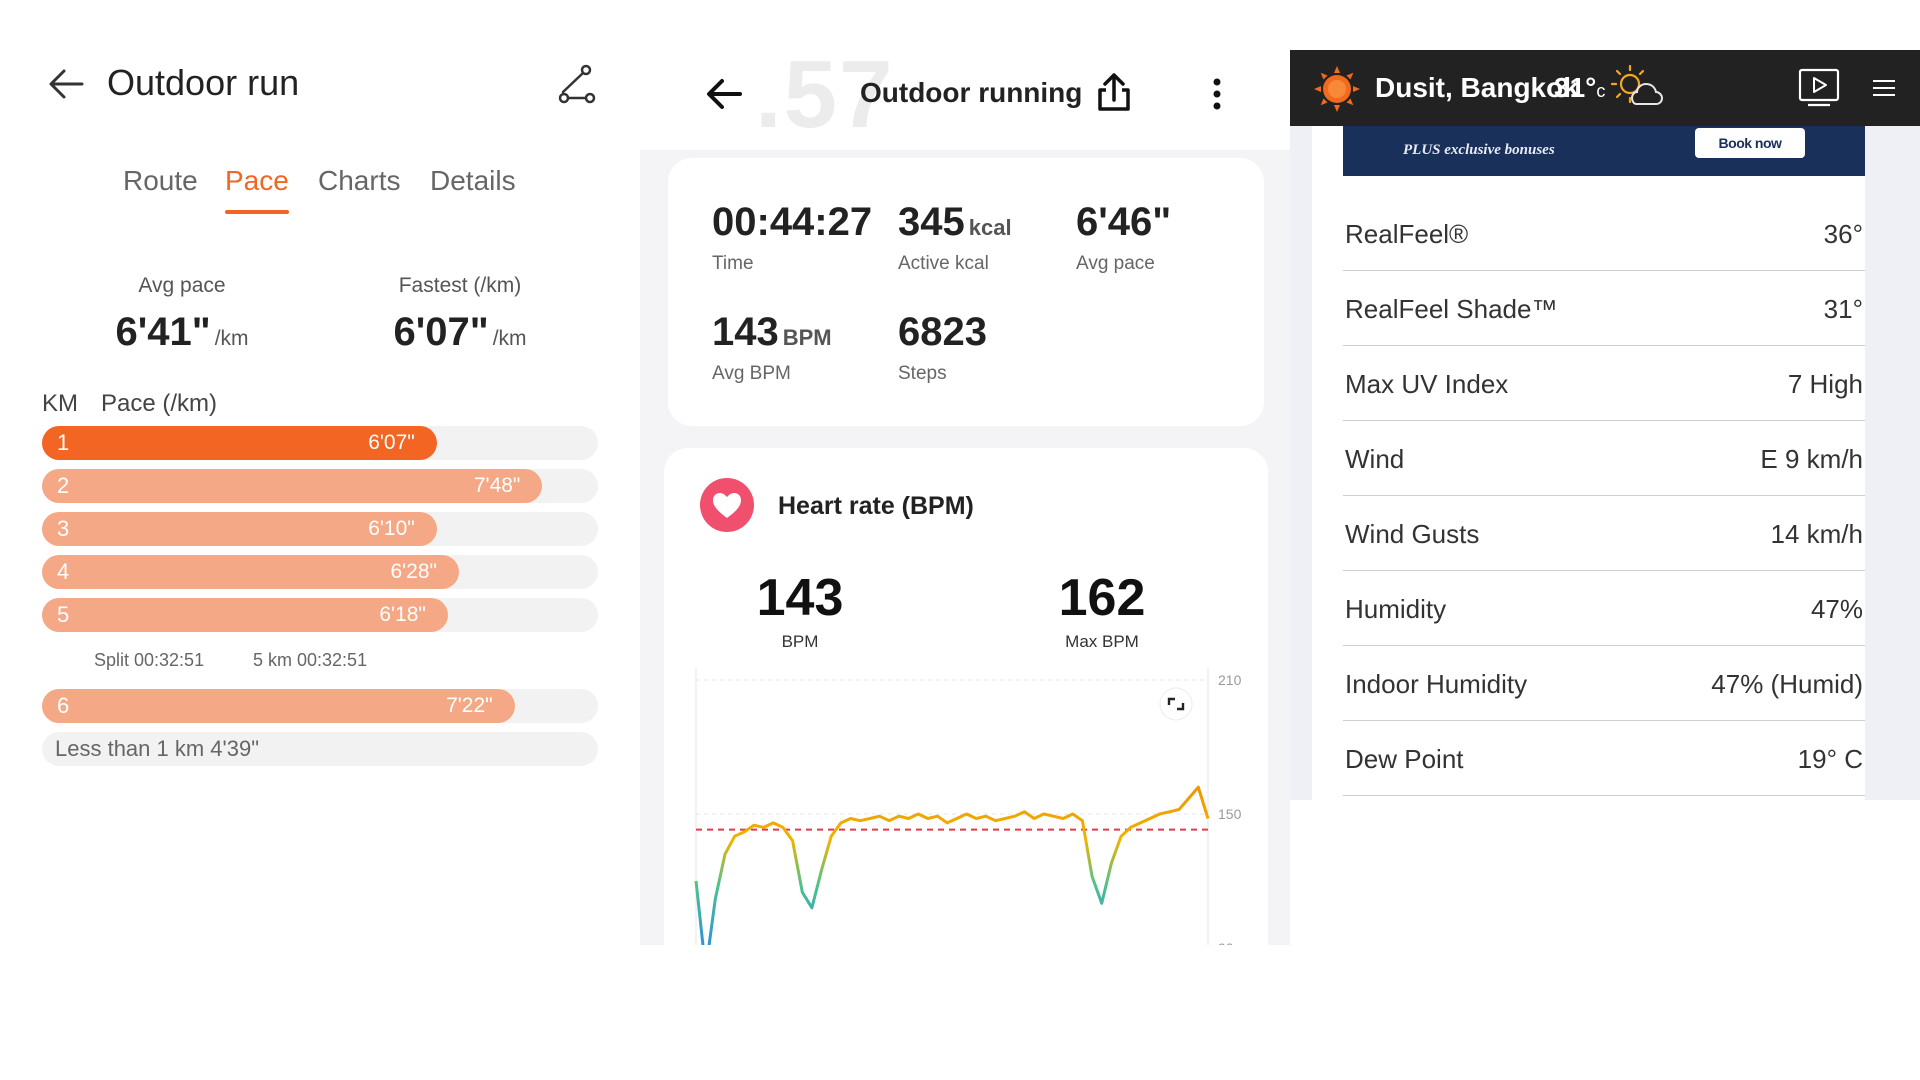 The width and height of the screenshot is (1920, 1080). I want to click on steps-value: 6823, so click(942, 332).